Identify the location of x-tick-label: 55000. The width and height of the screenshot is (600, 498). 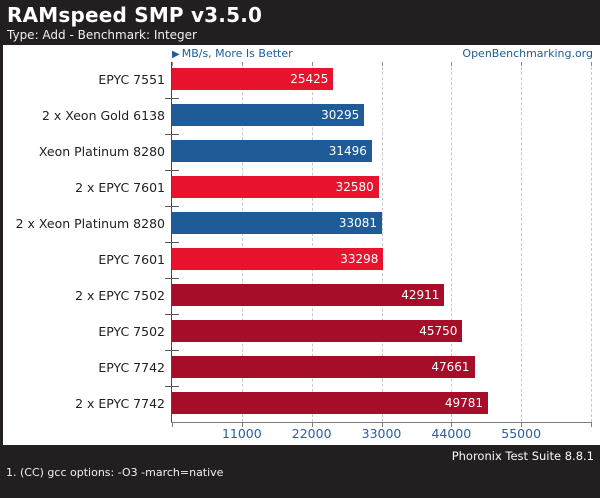
(521, 433).